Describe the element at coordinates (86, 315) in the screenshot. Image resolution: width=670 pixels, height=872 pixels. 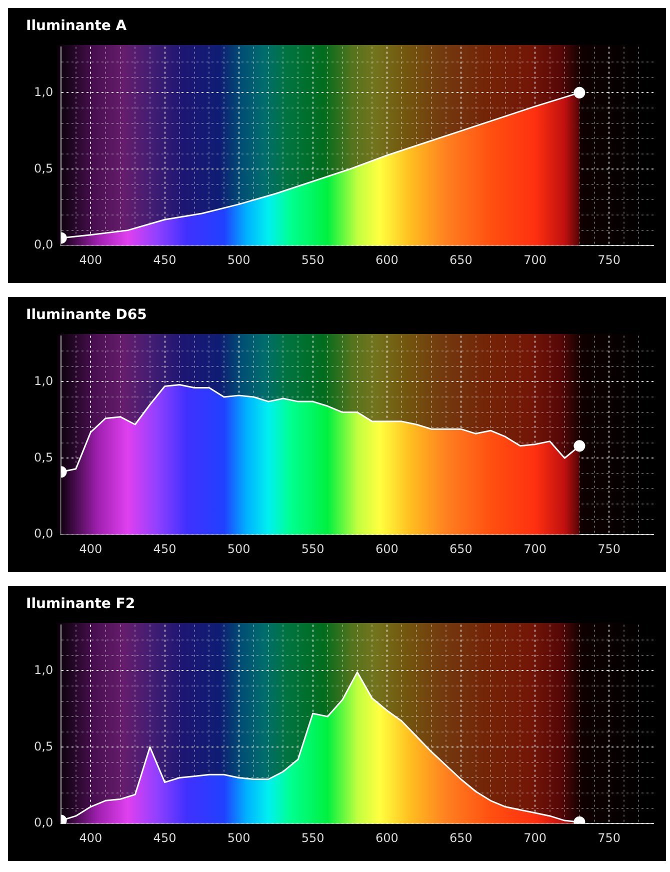
I see `chart-title: Iluminante D65` at that location.